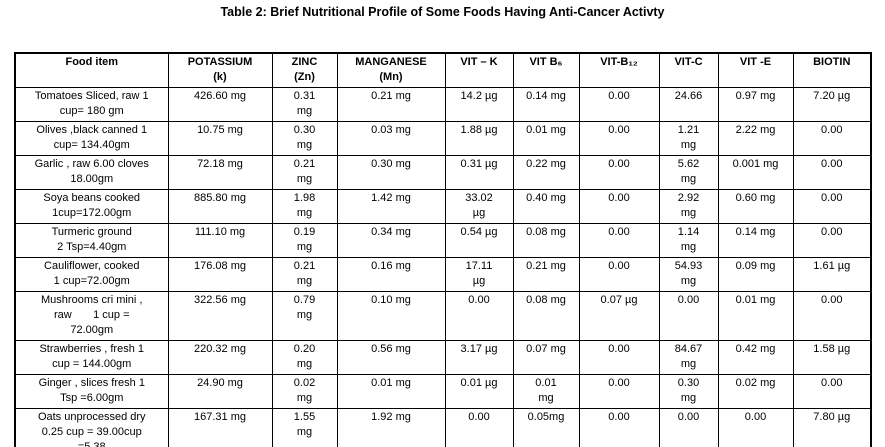 This screenshot has width=885, height=447. What do you see at coordinates (546, 427) in the screenshot?
I see `cell-vit-b6: 0.05mg` at bounding box center [546, 427].